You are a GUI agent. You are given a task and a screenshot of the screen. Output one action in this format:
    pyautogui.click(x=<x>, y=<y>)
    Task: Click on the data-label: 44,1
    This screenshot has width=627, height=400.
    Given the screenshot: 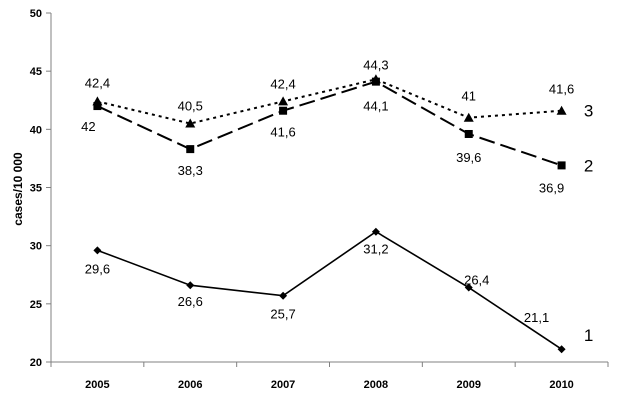 What is the action you would take?
    pyautogui.click(x=375, y=106)
    